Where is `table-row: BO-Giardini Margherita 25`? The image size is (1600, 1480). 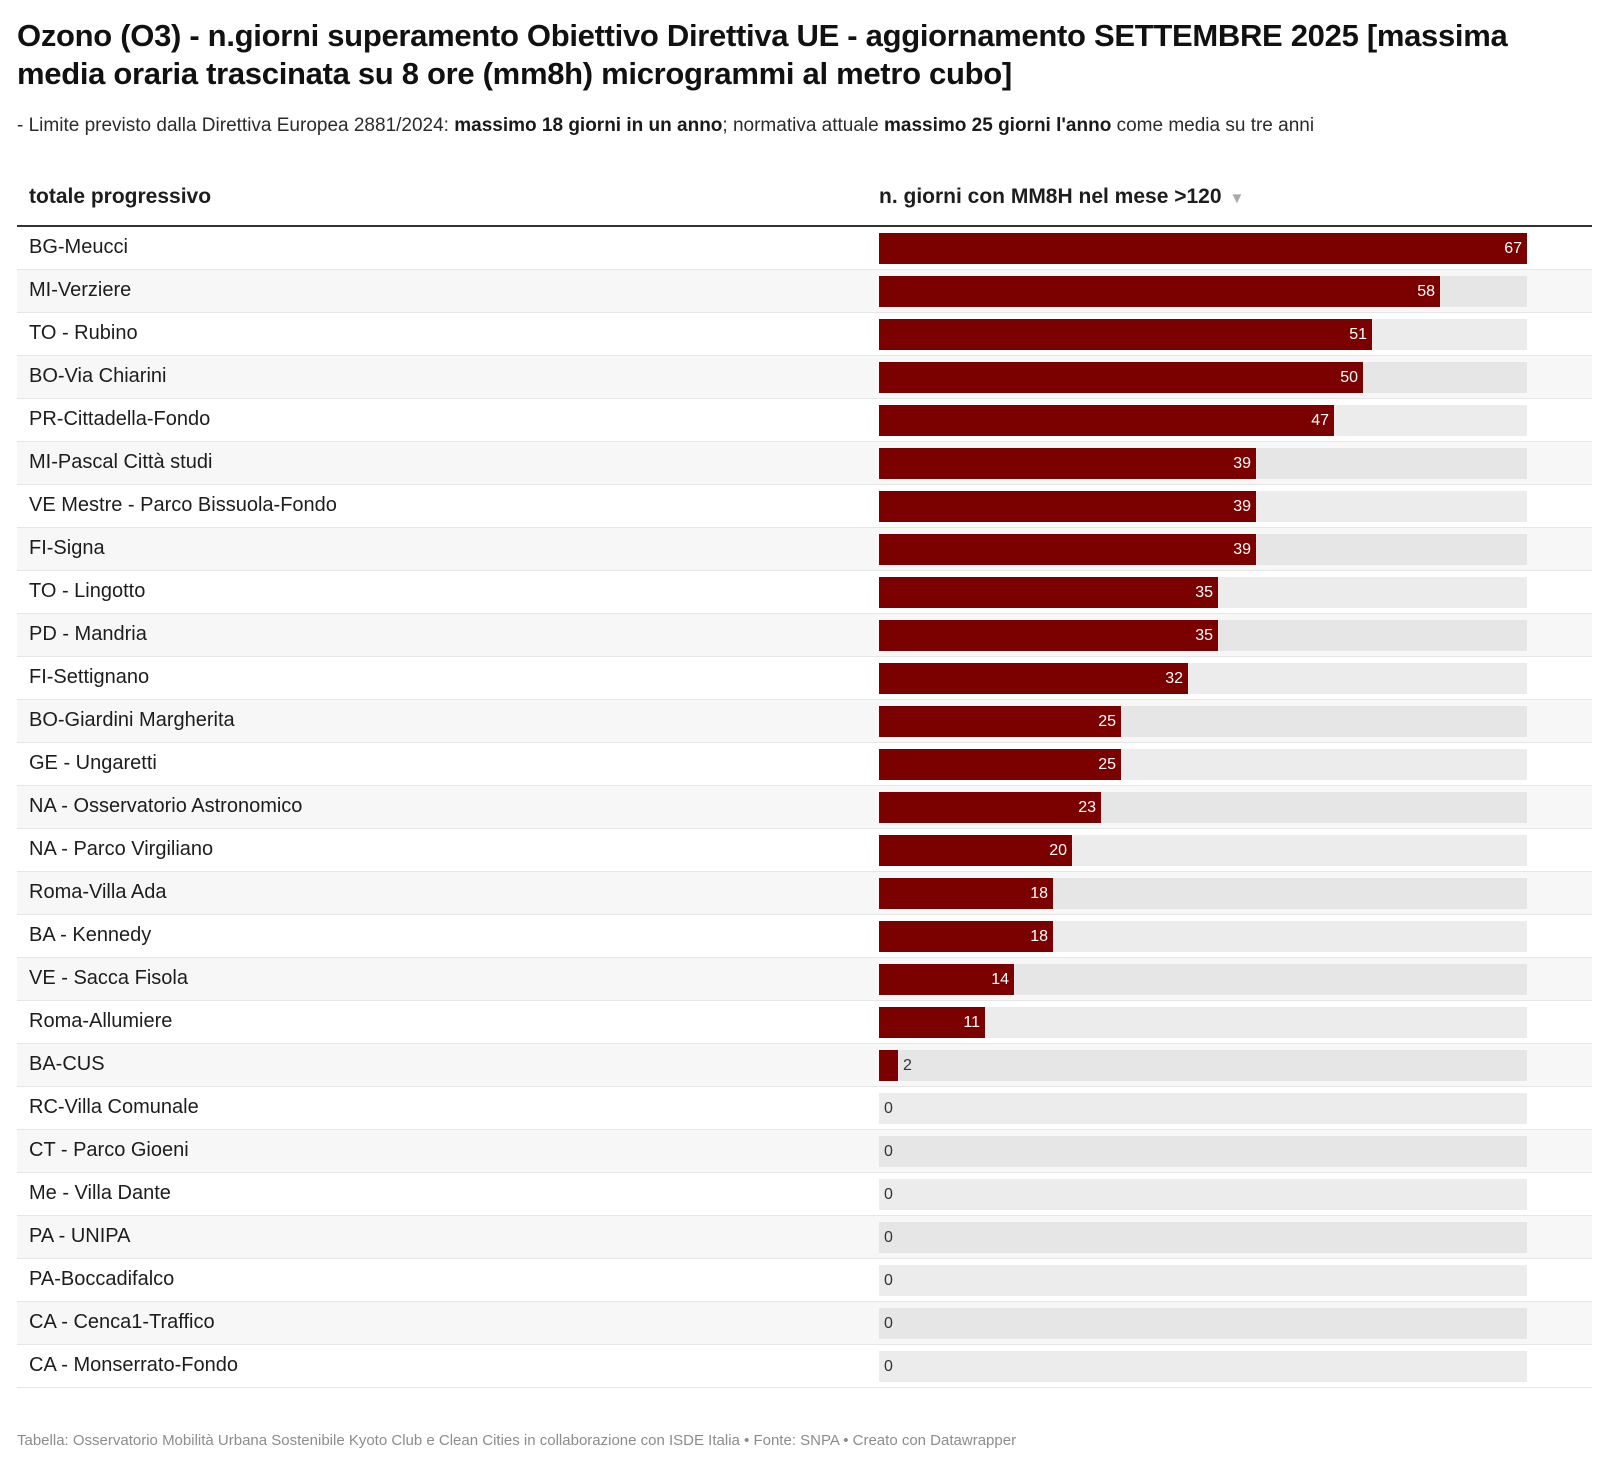 table-row: BO-Giardini Margherita 25 is located at coordinates (804, 721).